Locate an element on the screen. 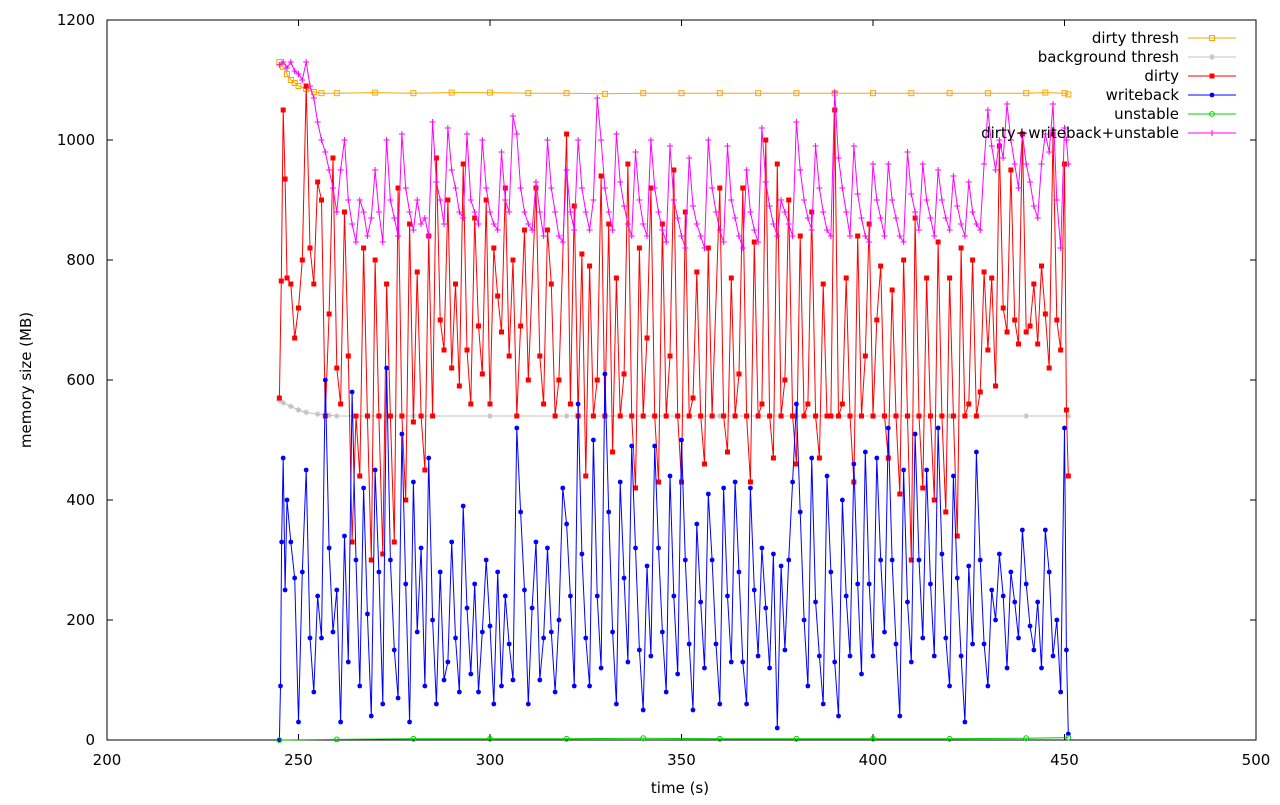  legend-label: dirty thresh is located at coordinates (1135, 38).